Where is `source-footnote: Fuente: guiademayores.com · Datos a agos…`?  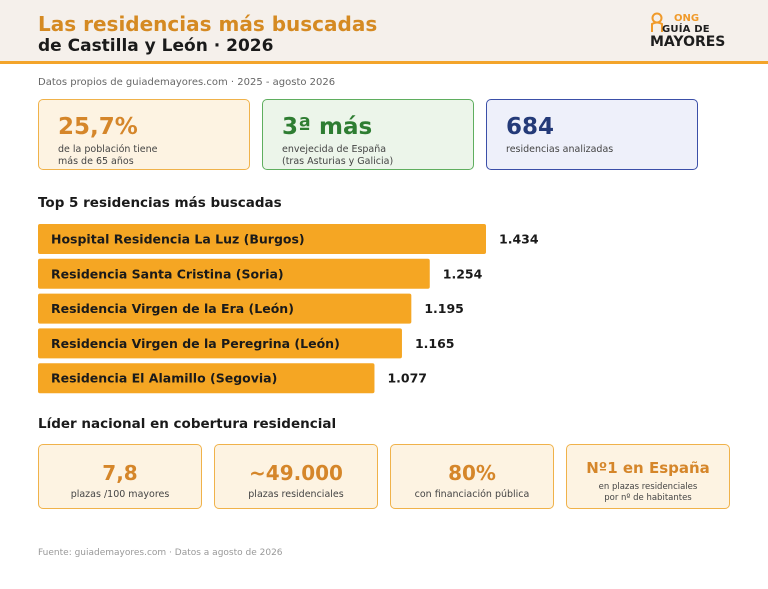 source-footnote: Fuente: guiademayores.com · Datos a agos… is located at coordinates (160, 553).